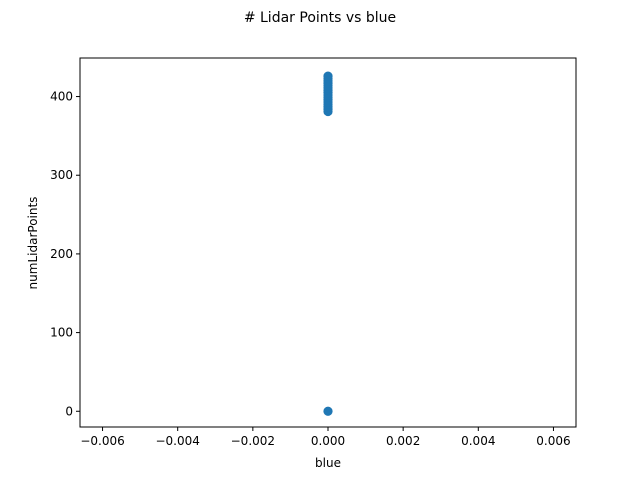 The image size is (640, 480). Describe the element at coordinates (33, 243) in the screenshot. I see `y-axis-label: numLidarPoints` at that location.